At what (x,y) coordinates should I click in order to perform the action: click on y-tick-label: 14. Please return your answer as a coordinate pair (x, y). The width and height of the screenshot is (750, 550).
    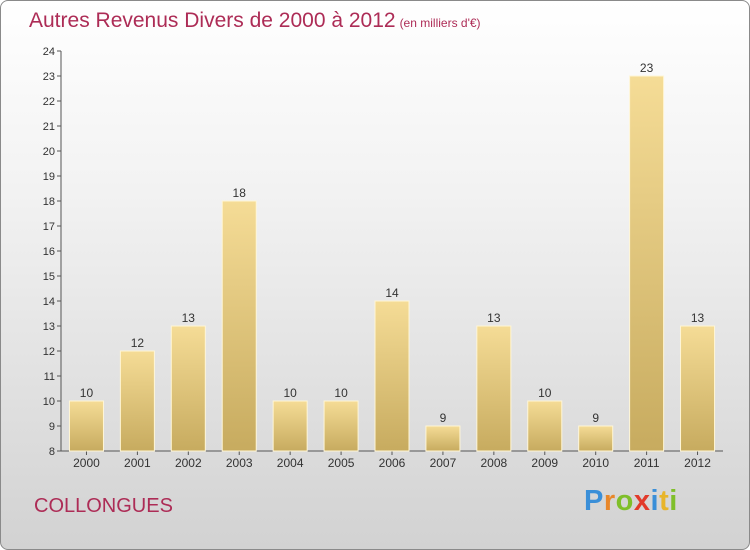
    Looking at the image, I should click on (49, 302).